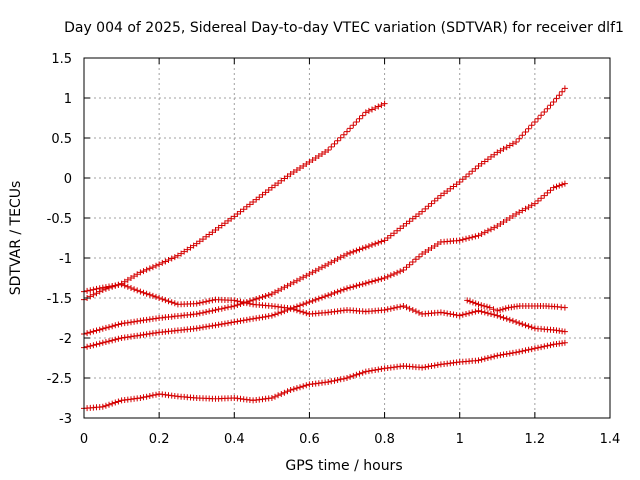 The height and width of the screenshot is (480, 640). What do you see at coordinates (159, 439) in the screenshot?
I see `x-tick-label: 0.2` at bounding box center [159, 439].